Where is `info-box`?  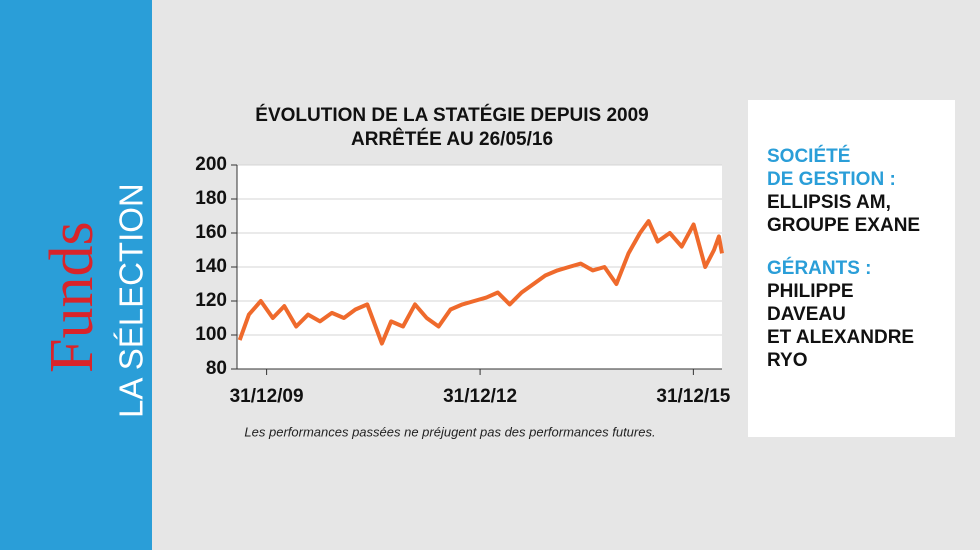 info-box is located at coordinates (851, 268).